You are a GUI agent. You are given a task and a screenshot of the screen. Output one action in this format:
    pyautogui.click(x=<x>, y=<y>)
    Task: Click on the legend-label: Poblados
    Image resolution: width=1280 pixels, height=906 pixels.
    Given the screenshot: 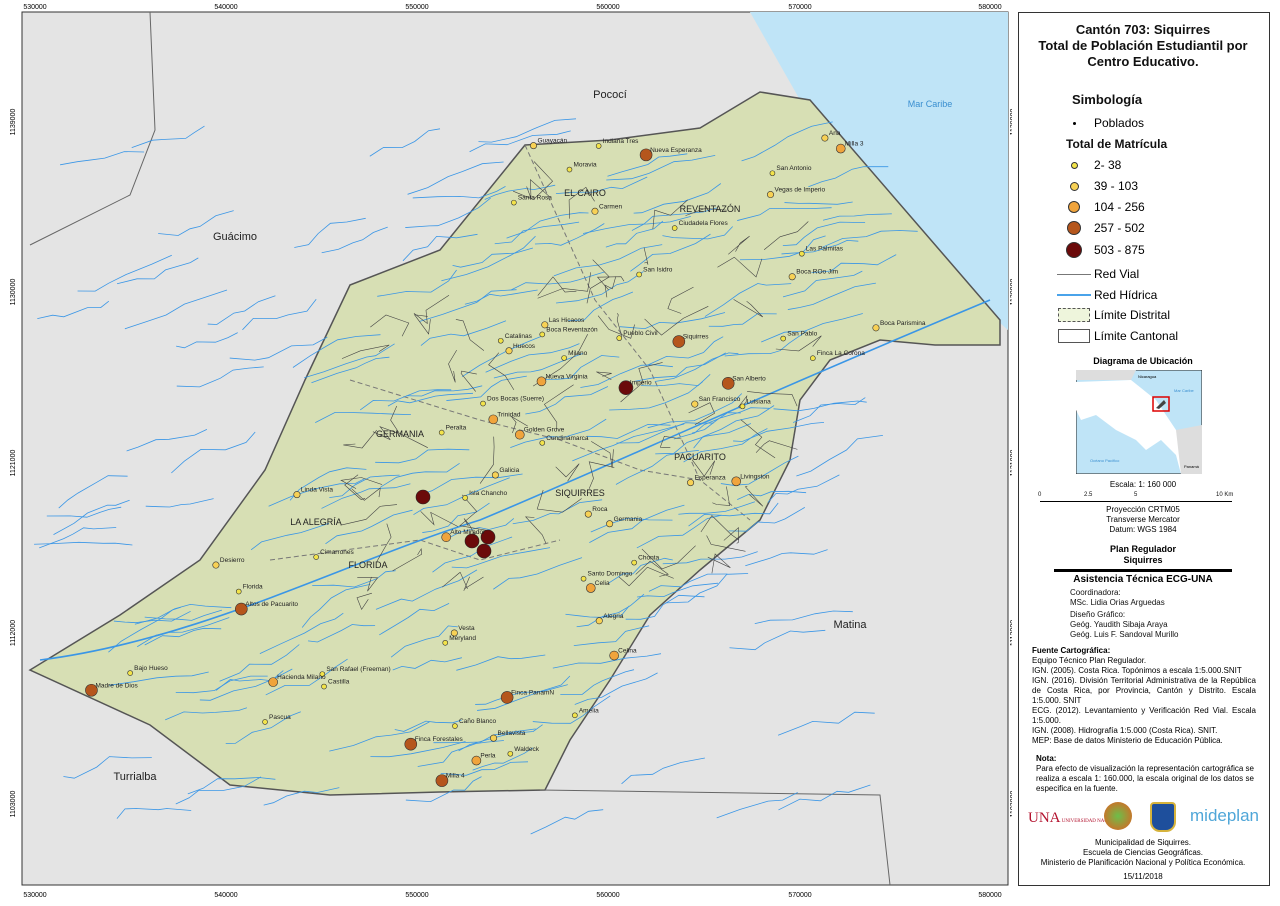 What is the action you would take?
    pyautogui.click(x=1119, y=123)
    